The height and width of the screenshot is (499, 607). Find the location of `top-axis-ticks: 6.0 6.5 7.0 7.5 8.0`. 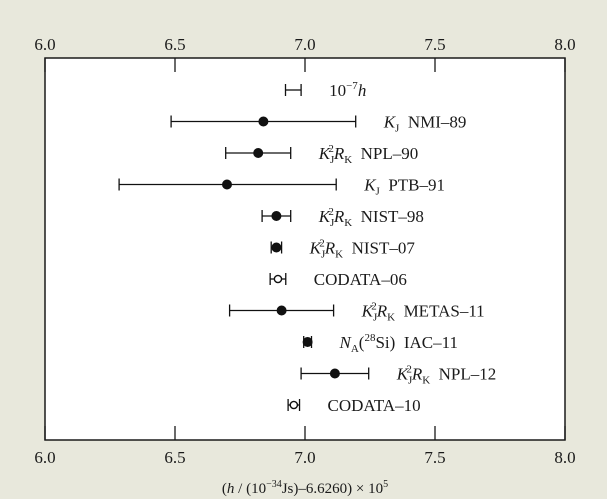

top-axis-ticks: 6.0 6.5 7.0 7.5 8.0 is located at coordinates (305, 53).